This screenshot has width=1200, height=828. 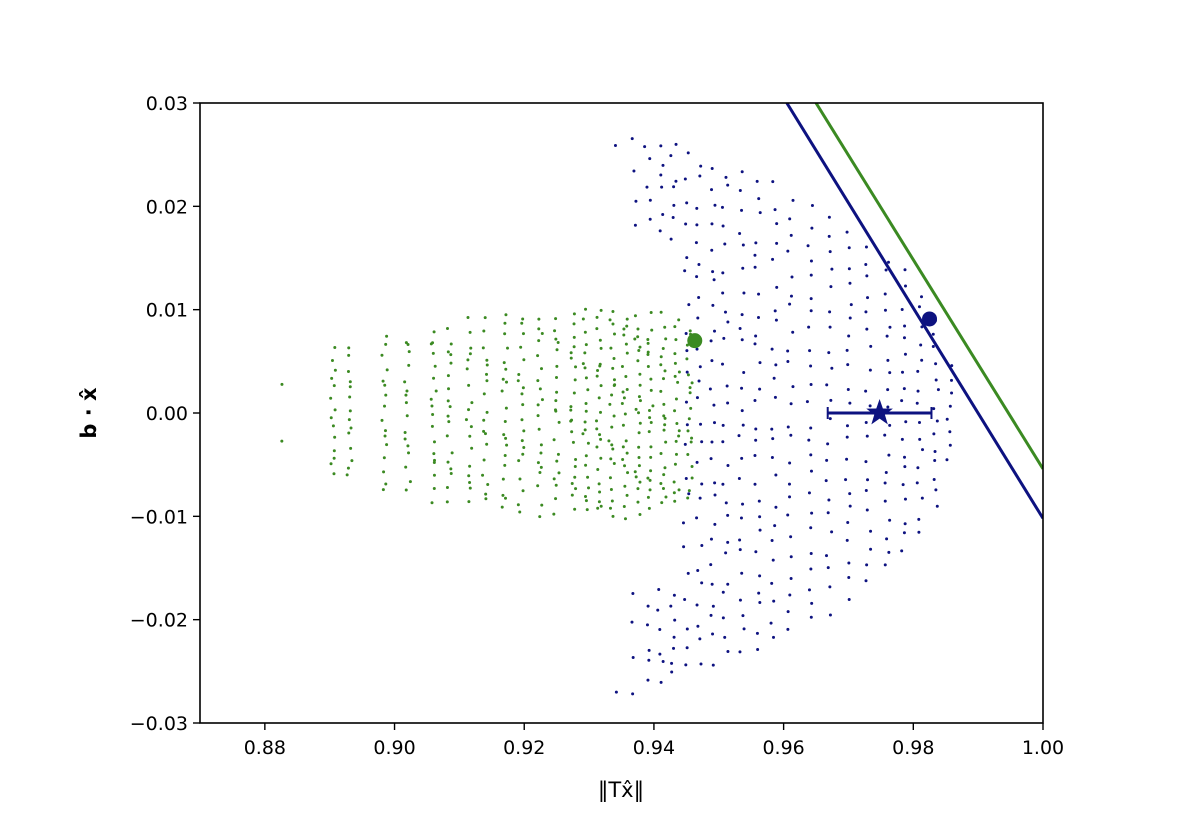 I want to click on x-axis-label: ‖Tx̂‖, so click(x=621, y=790).